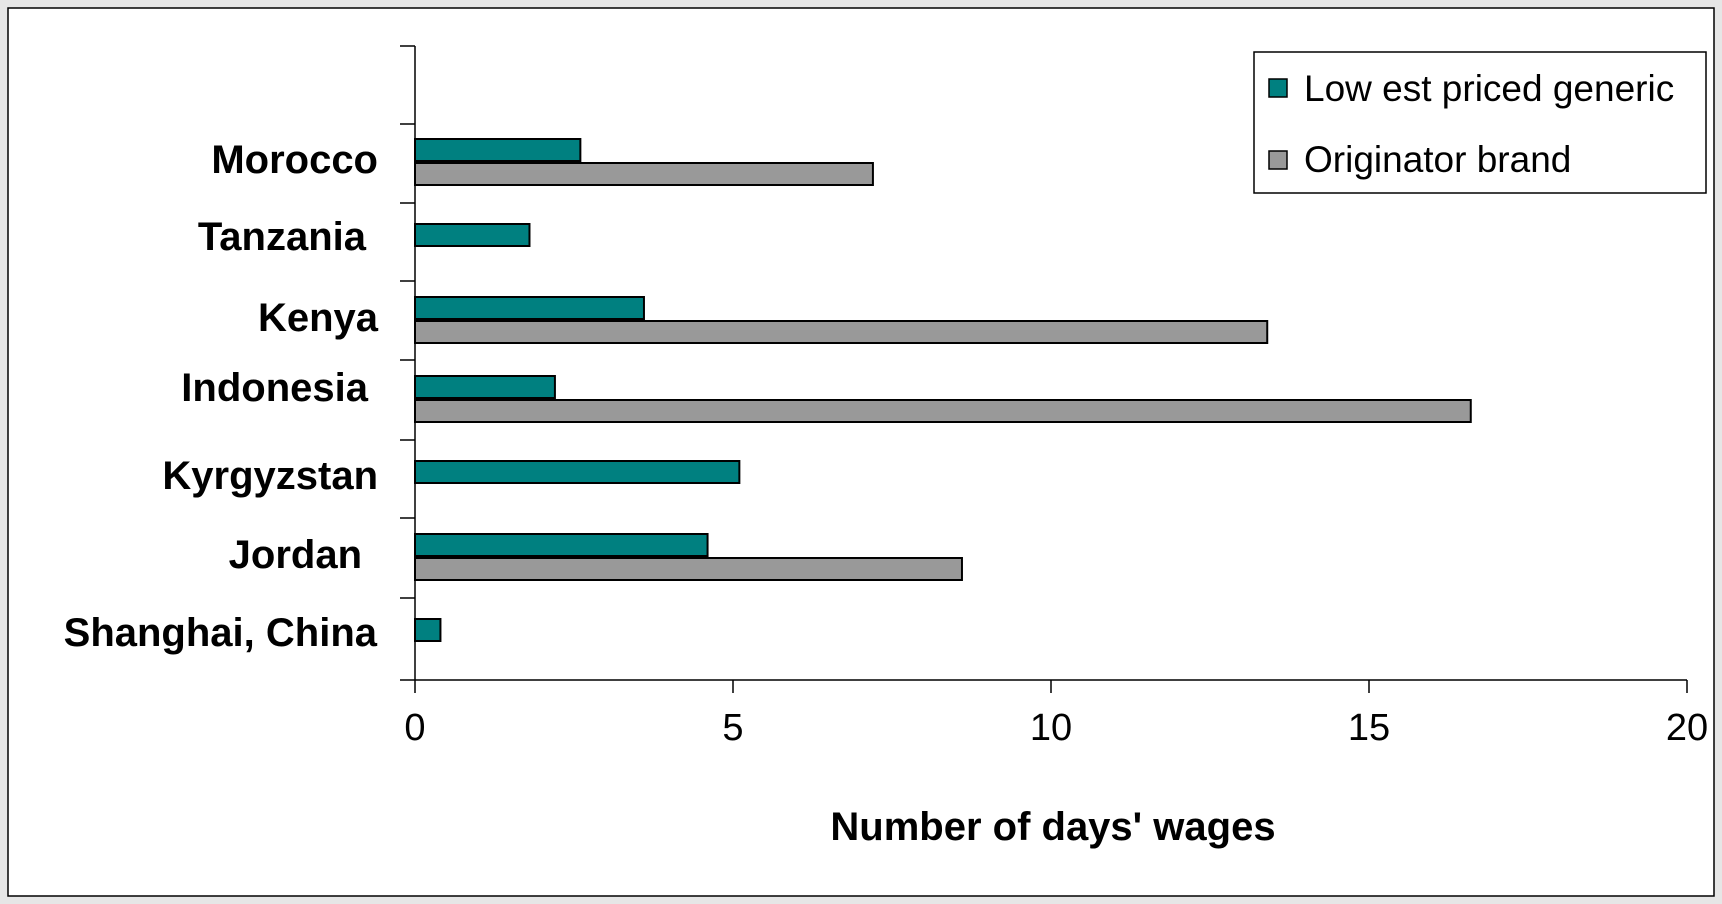 The height and width of the screenshot is (904, 1722). I want to click on y-tick-label: Indonesia, so click(274, 388).